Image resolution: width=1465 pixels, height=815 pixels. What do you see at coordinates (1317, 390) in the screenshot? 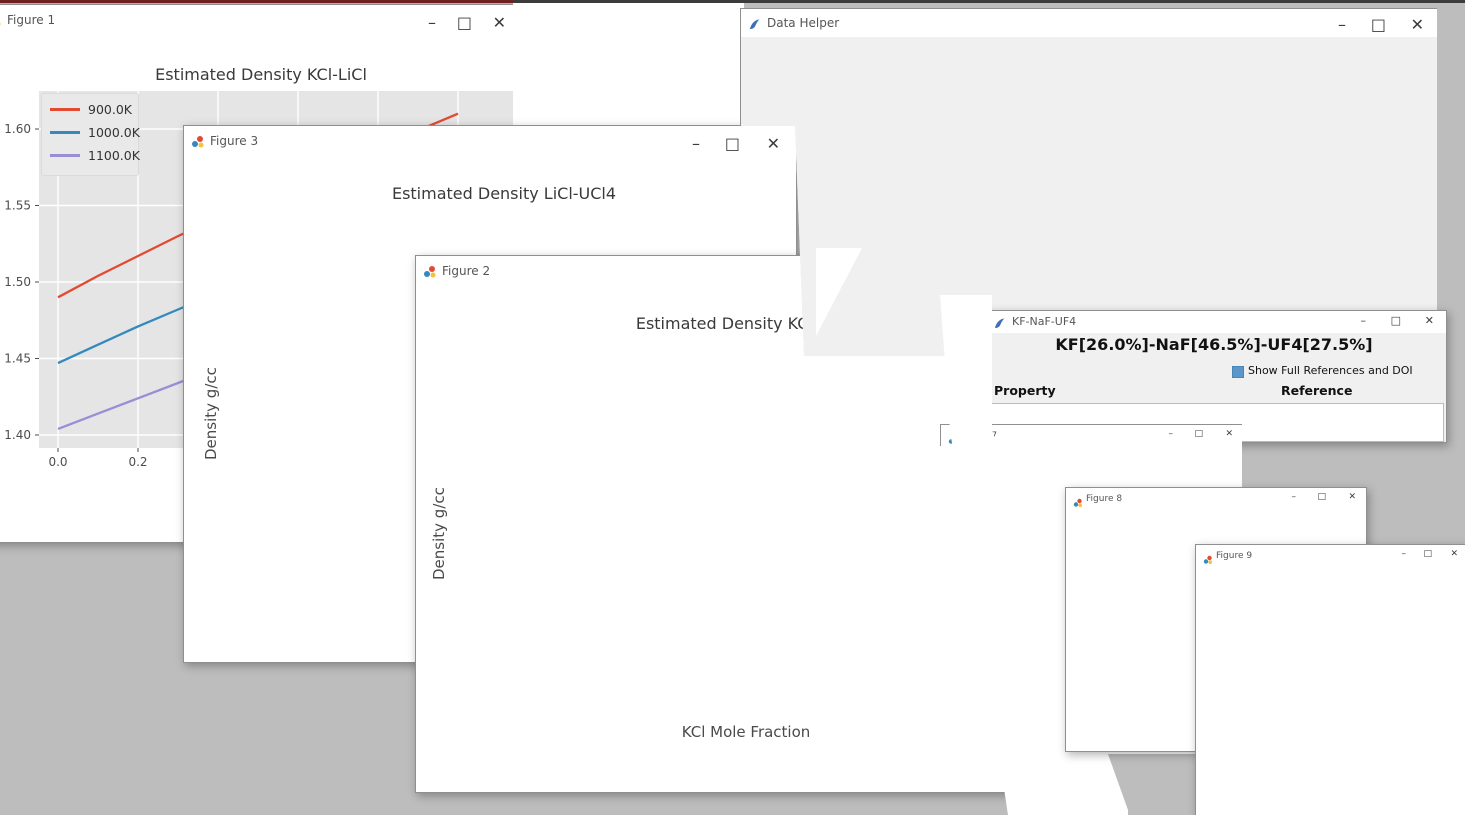
I see `reference-column-header: Reference` at bounding box center [1317, 390].